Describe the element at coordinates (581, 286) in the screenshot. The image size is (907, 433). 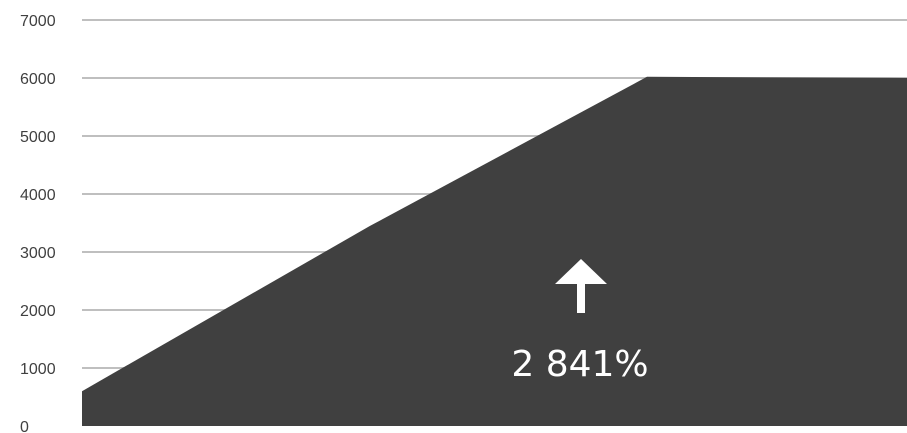
I see `up-arrow-icon` at that location.